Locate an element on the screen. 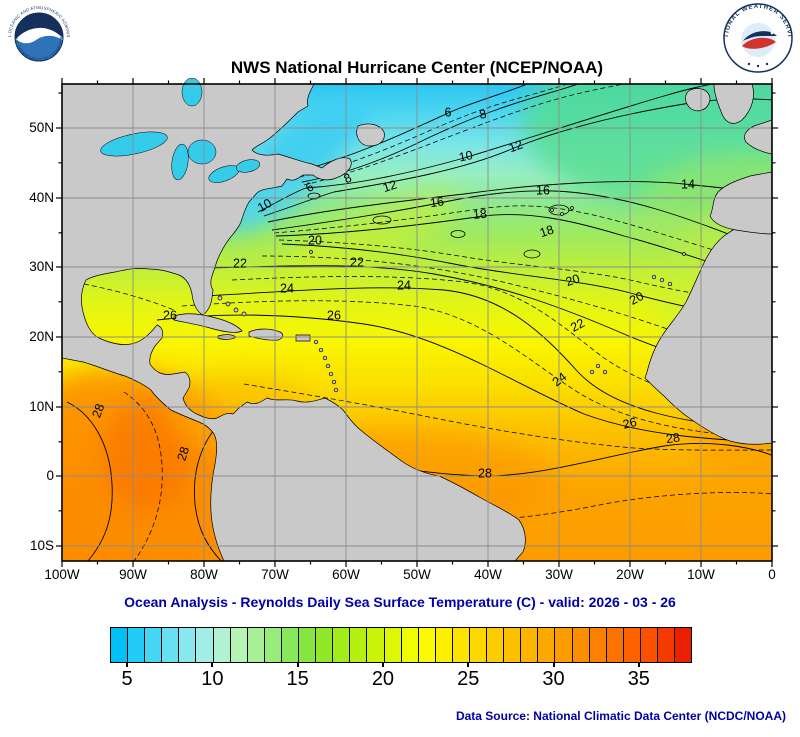 The image size is (800, 737). colorbar-tick-label: 5 is located at coordinates (127, 679).